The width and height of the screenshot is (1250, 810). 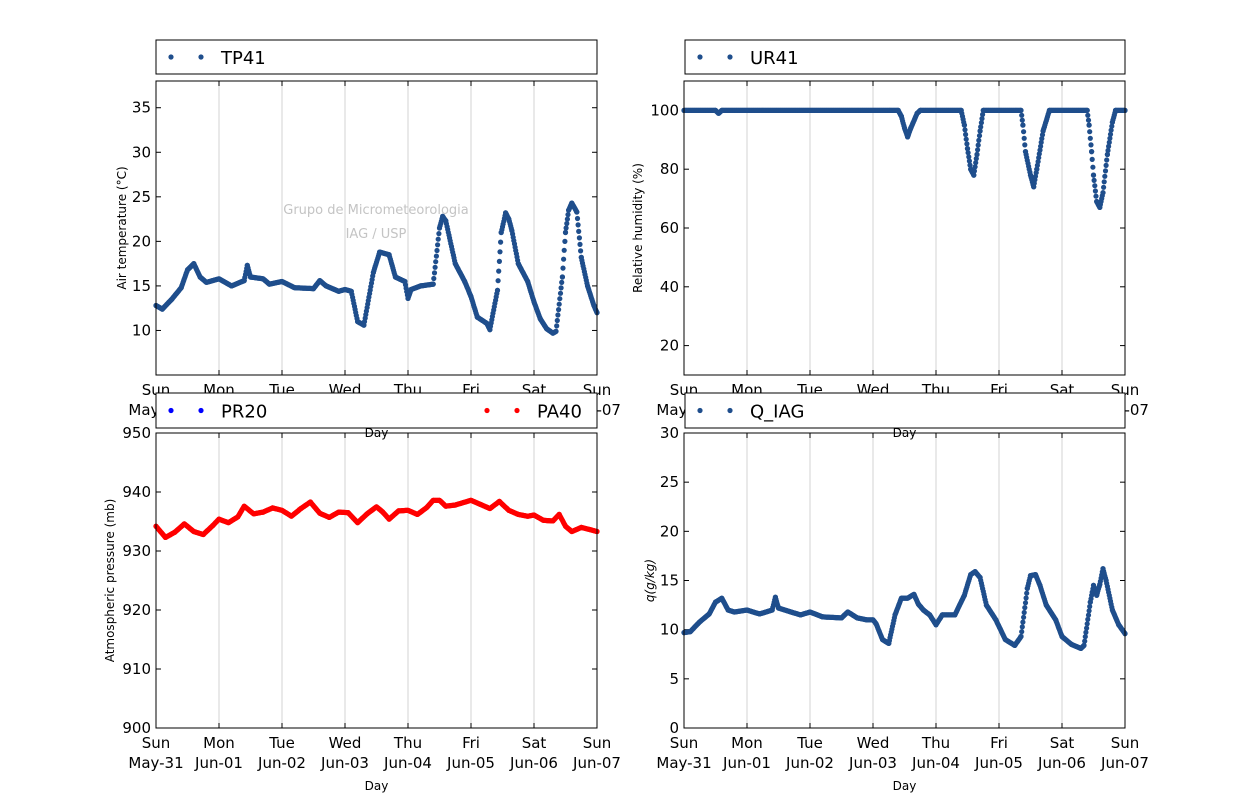 I want to click on x-tick-label-date: Jun-01, so click(x=746, y=763).